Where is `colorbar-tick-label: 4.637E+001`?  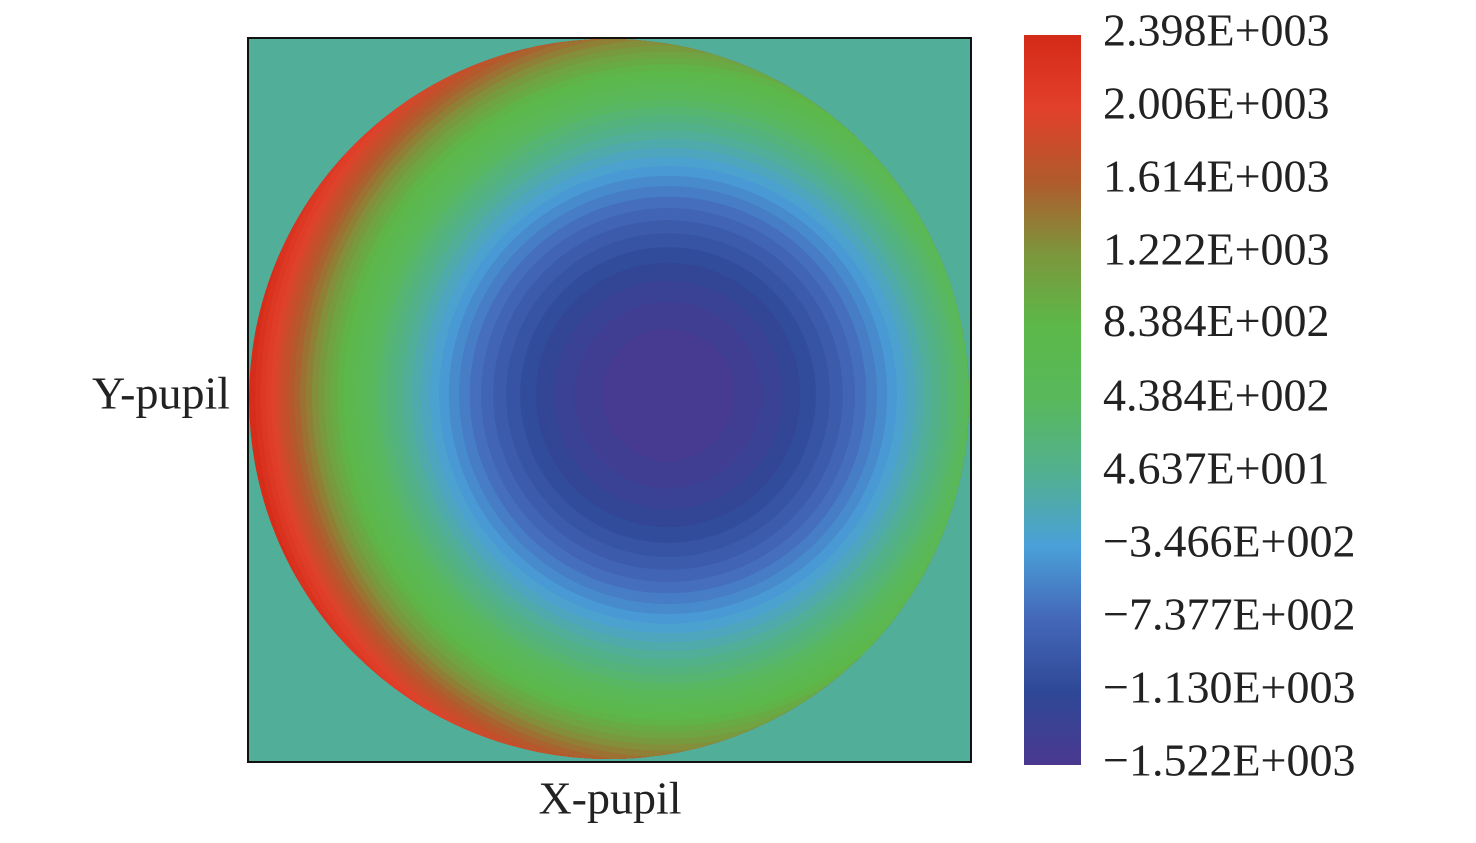 colorbar-tick-label: 4.637E+001 is located at coordinates (1216, 467).